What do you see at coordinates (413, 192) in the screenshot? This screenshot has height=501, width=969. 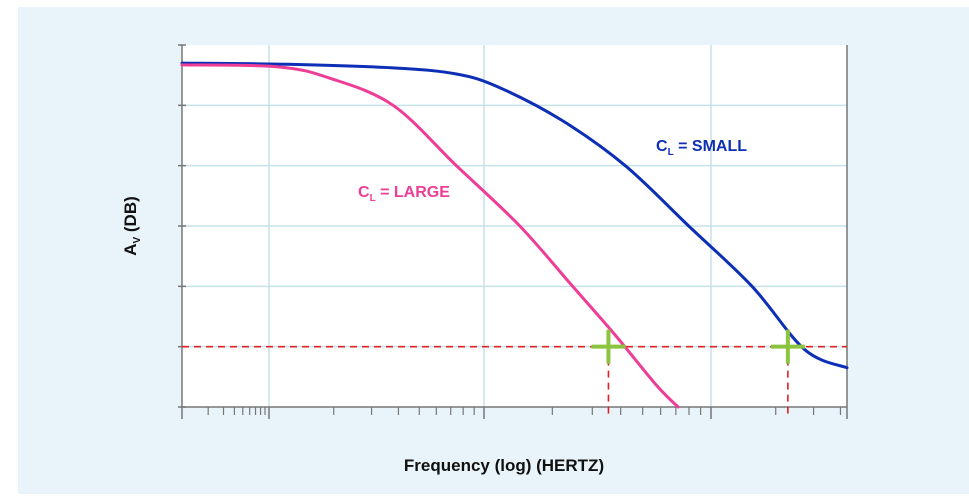 I see `series-label-large-rest: = LARGE` at bounding box center [413, 192].